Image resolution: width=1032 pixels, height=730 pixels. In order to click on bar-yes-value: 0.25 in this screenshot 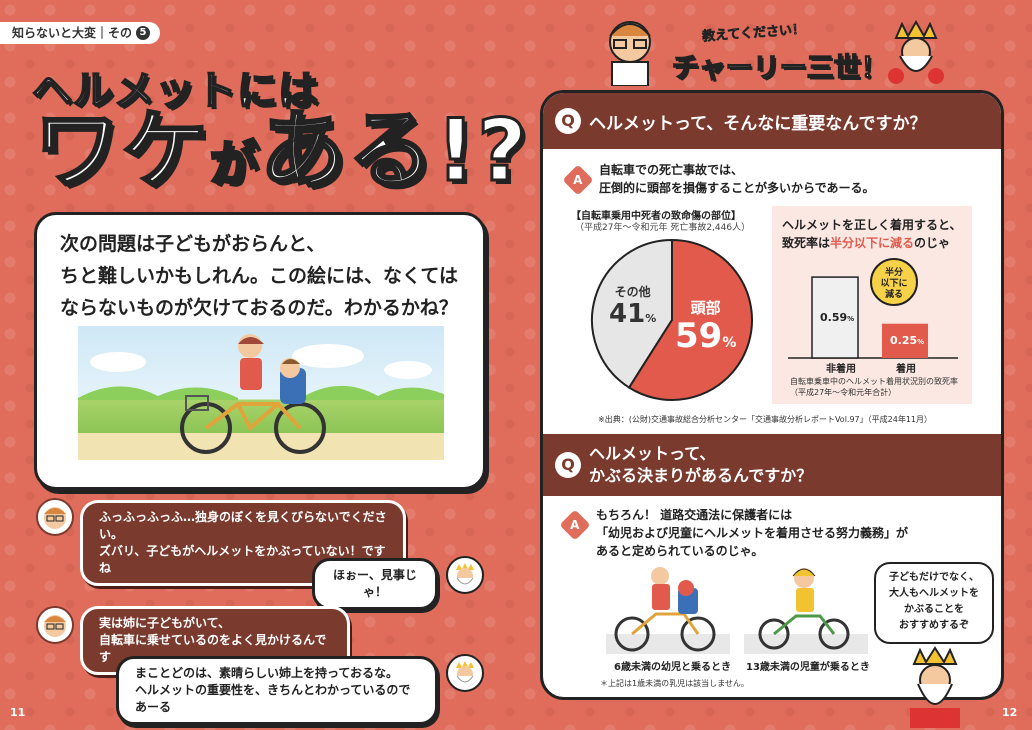, I will do `click(904, 340)`.